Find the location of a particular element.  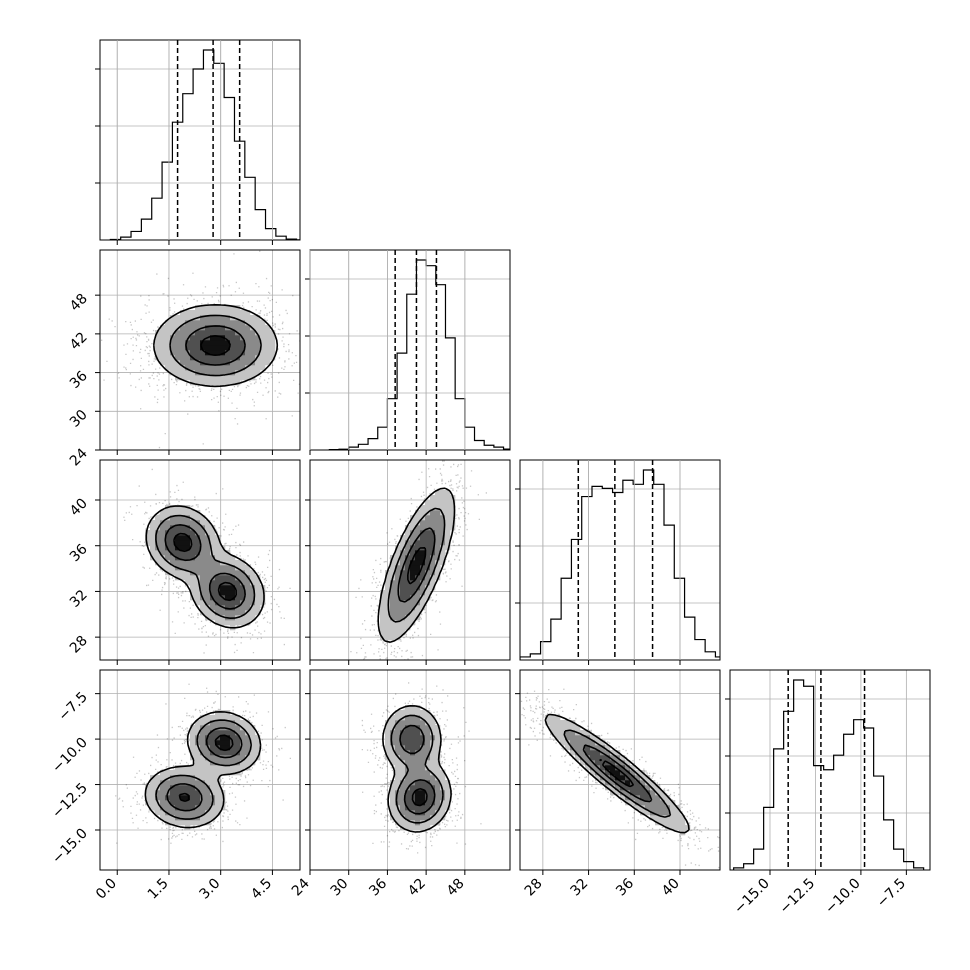

histogram-panel is located at coordinates (618, 562).